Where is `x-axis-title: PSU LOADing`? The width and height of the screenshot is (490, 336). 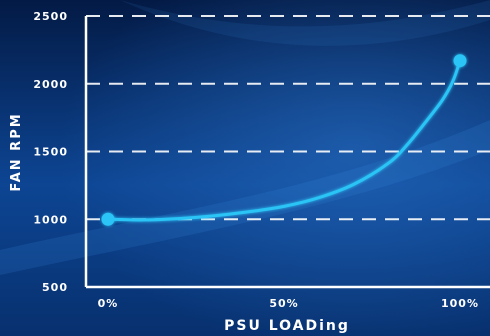 x-axis-title: PSU LOADing is located at coordinates (287, 326).